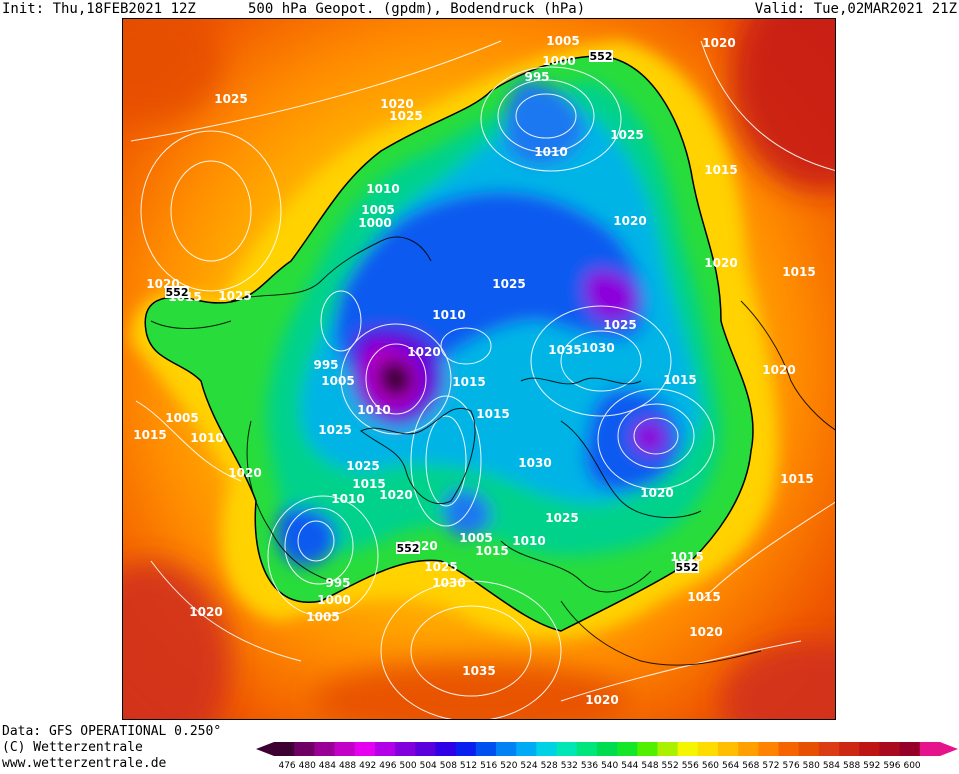 The height and width of the screenshot is (774, 959). What do you see at coordinates (871, 765) in the screenshot?
I see `legend-tick-label: 592` at bounding box center [871, 765].